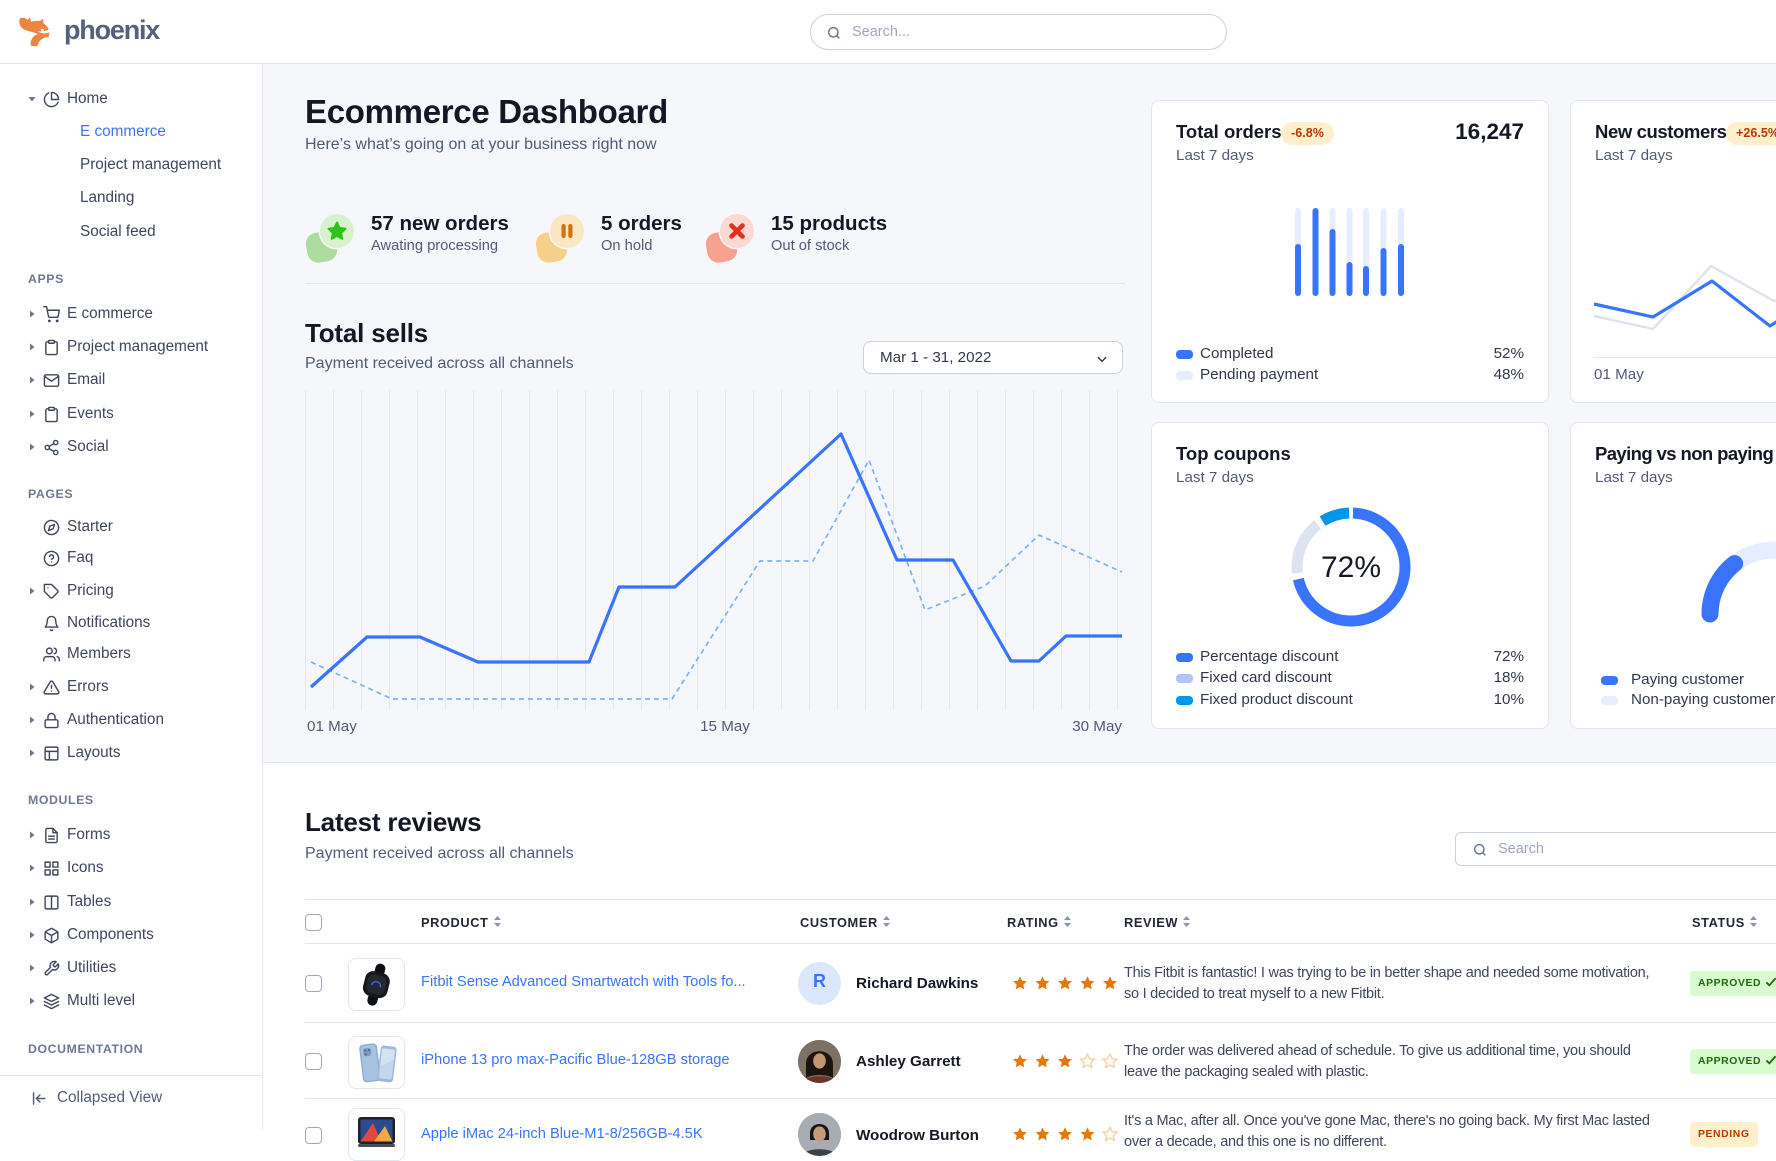 This screenshot has height=1161, width=1776. I want to click on svg-text: 15 May, so click(725, 726).